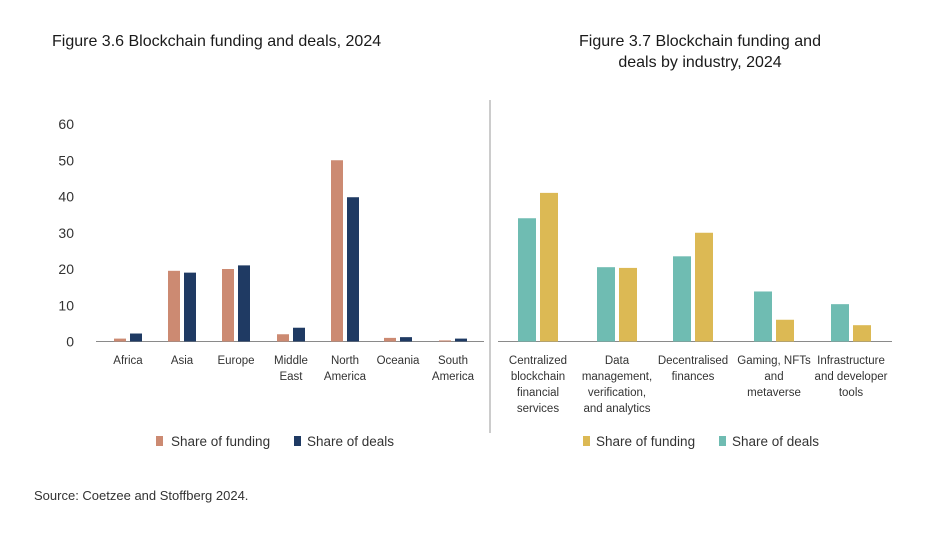 This screenshot has height=540, width=940. What do you see at coordinates (699, 62) in the screenshot?
I see `chart-title-3-7-line-2: deals by industry, 2024` at bounding box center [699, 62].